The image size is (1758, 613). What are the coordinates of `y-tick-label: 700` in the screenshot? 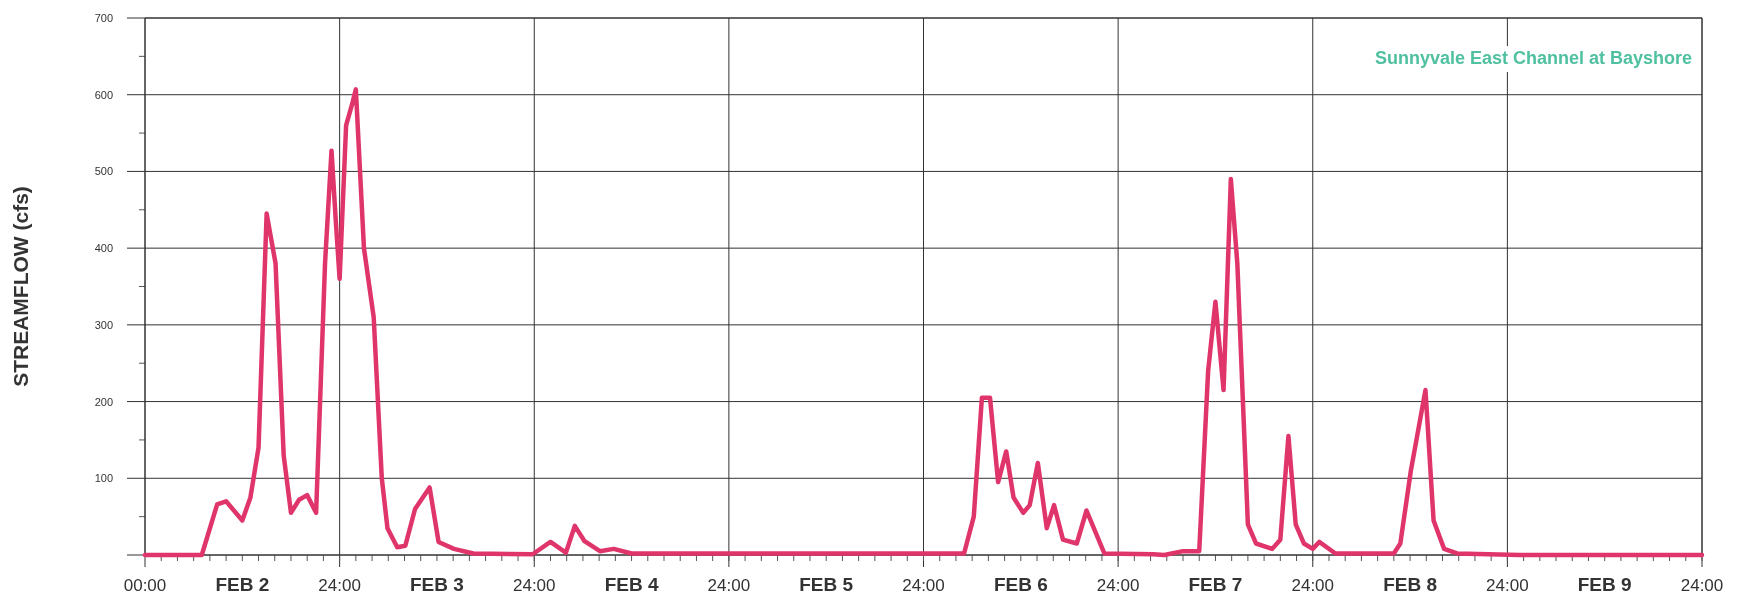 It's located at (103, 18).